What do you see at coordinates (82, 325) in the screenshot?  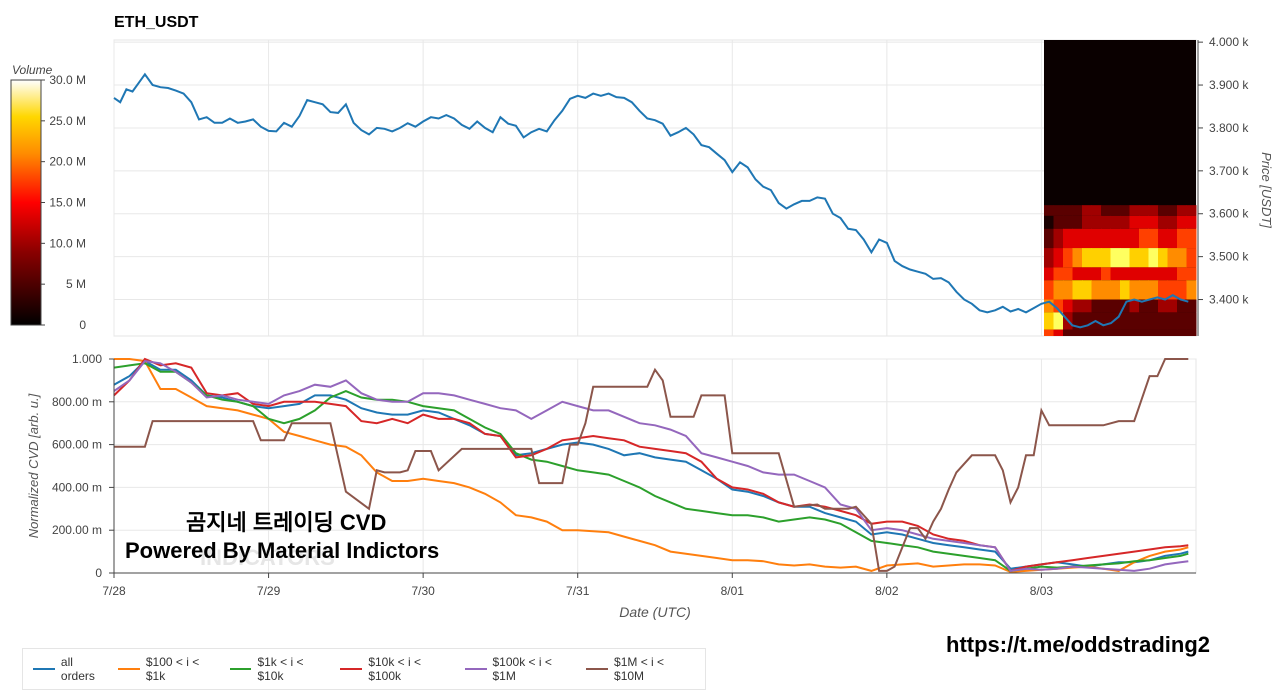 I see `colorbar-tick-label: 0` at bounding box center [82, 325].